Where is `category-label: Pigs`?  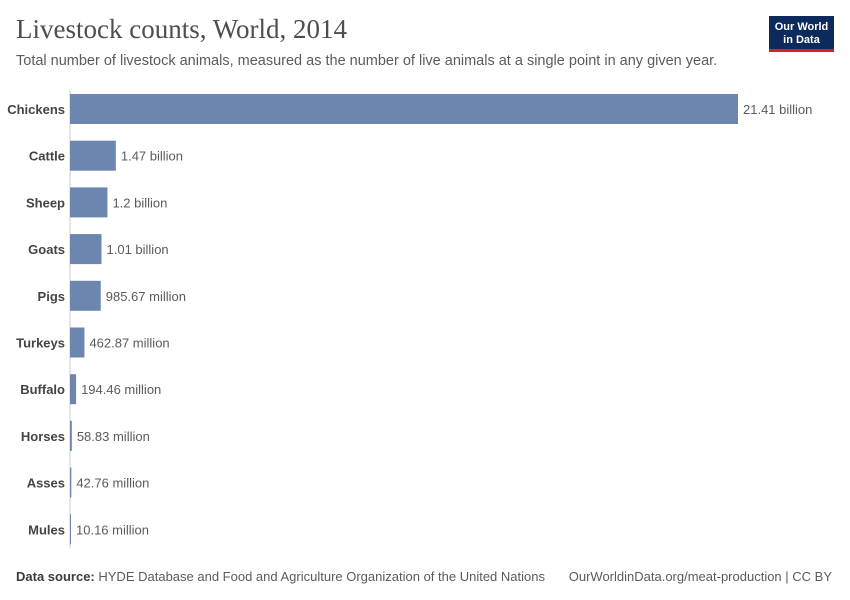
category-label: Pigs is located at coordinates (51, 296).